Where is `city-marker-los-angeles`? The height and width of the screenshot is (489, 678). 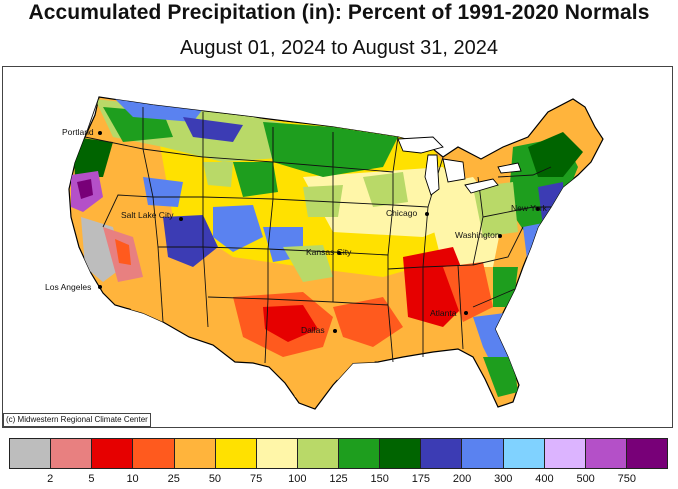 city-marker-los-angeles is located at coordinates (100, 287).